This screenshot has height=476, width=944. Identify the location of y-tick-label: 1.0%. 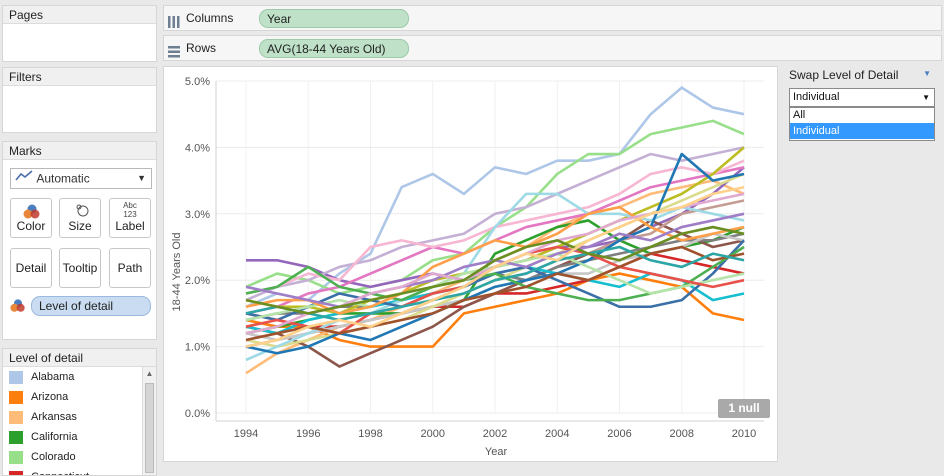
(197, 348).